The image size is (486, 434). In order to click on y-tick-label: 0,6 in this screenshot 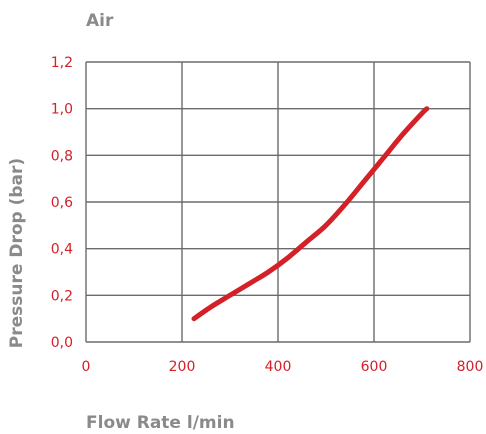, I will do `click(62, 203)`.